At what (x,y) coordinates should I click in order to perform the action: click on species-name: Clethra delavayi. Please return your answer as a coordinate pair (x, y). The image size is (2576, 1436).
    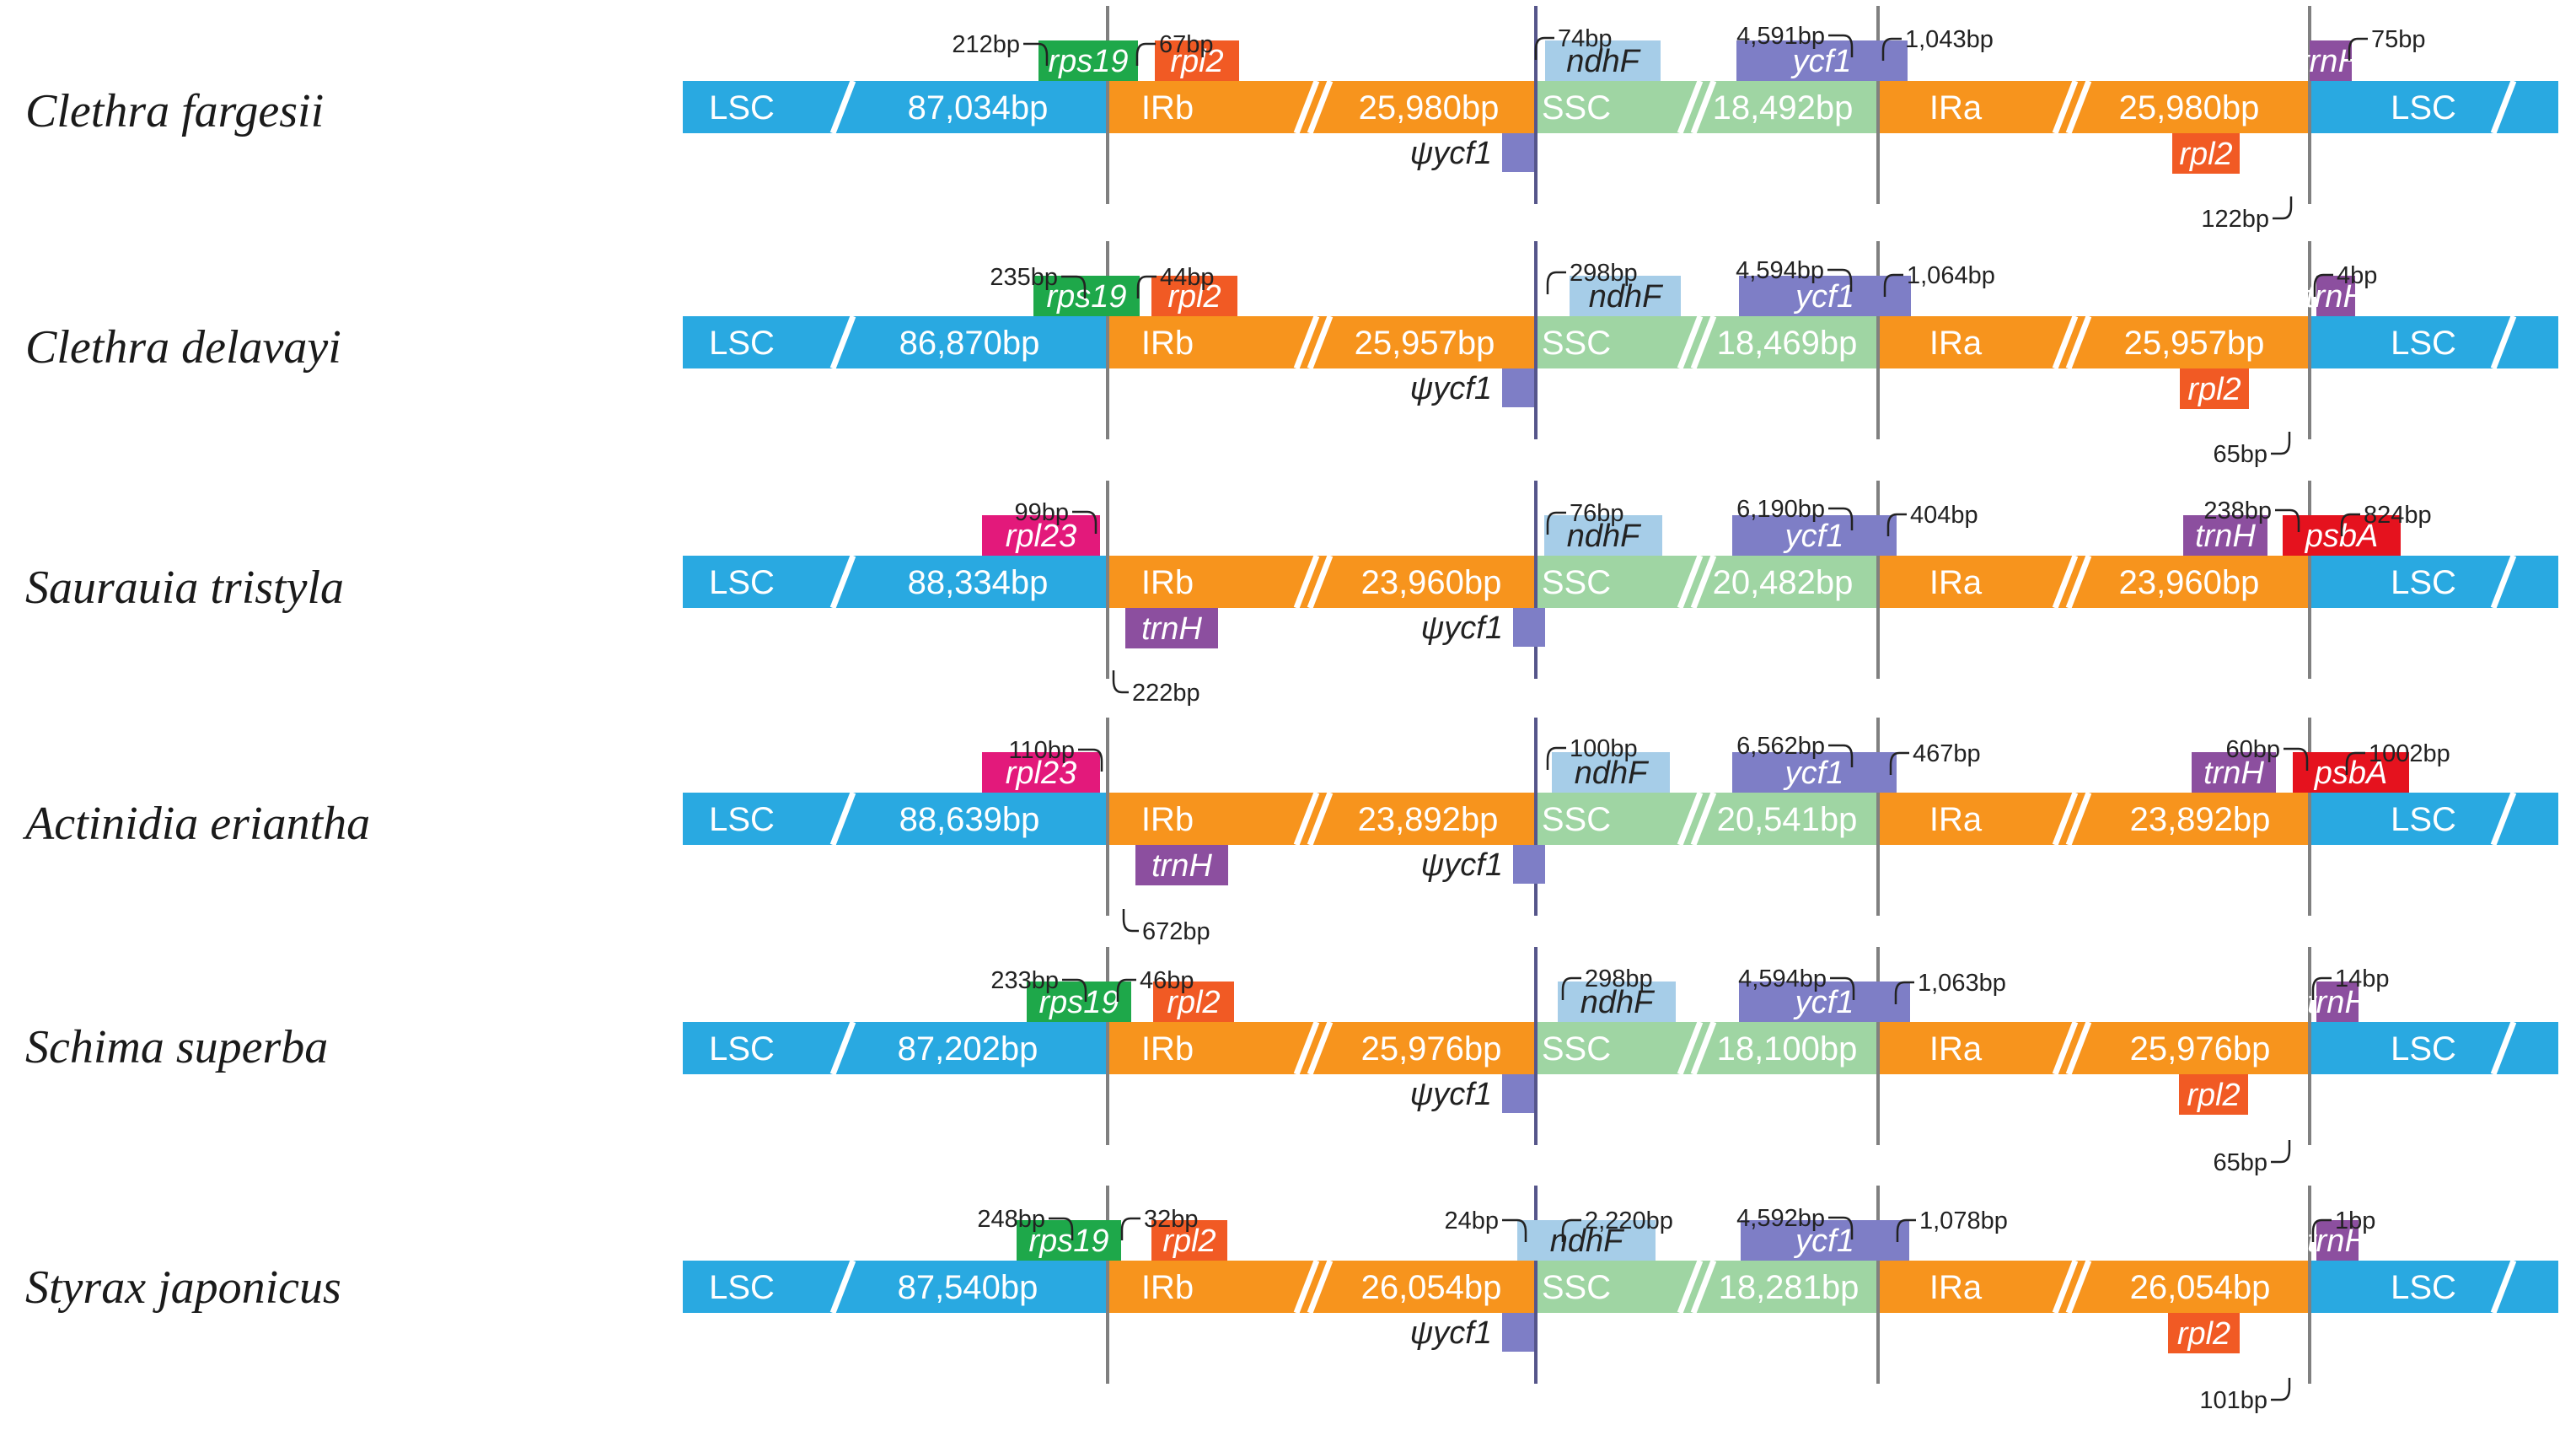
    Looking at the image, I should click on (183, 347).